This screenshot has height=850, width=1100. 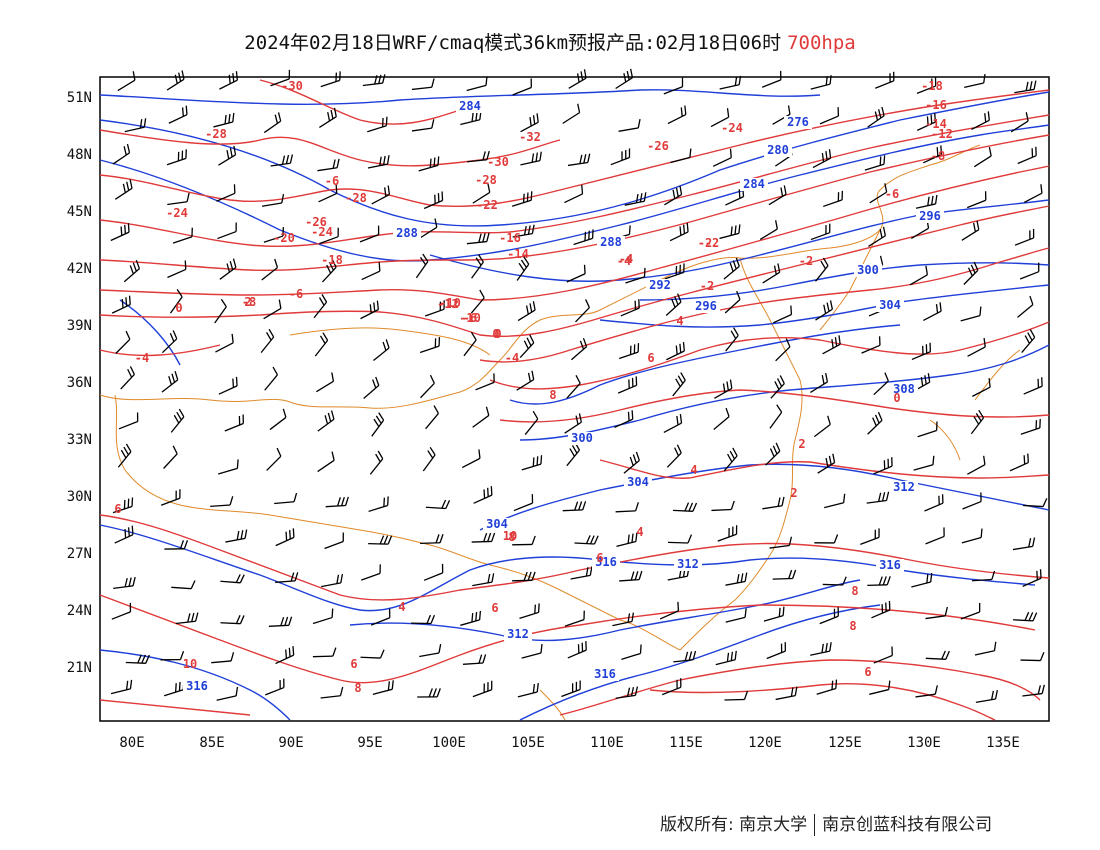 What do you see at coordinates (486, 180) in the screenshot?
I see `temperature-contour-label: -28` at bounding box center [486, 180].